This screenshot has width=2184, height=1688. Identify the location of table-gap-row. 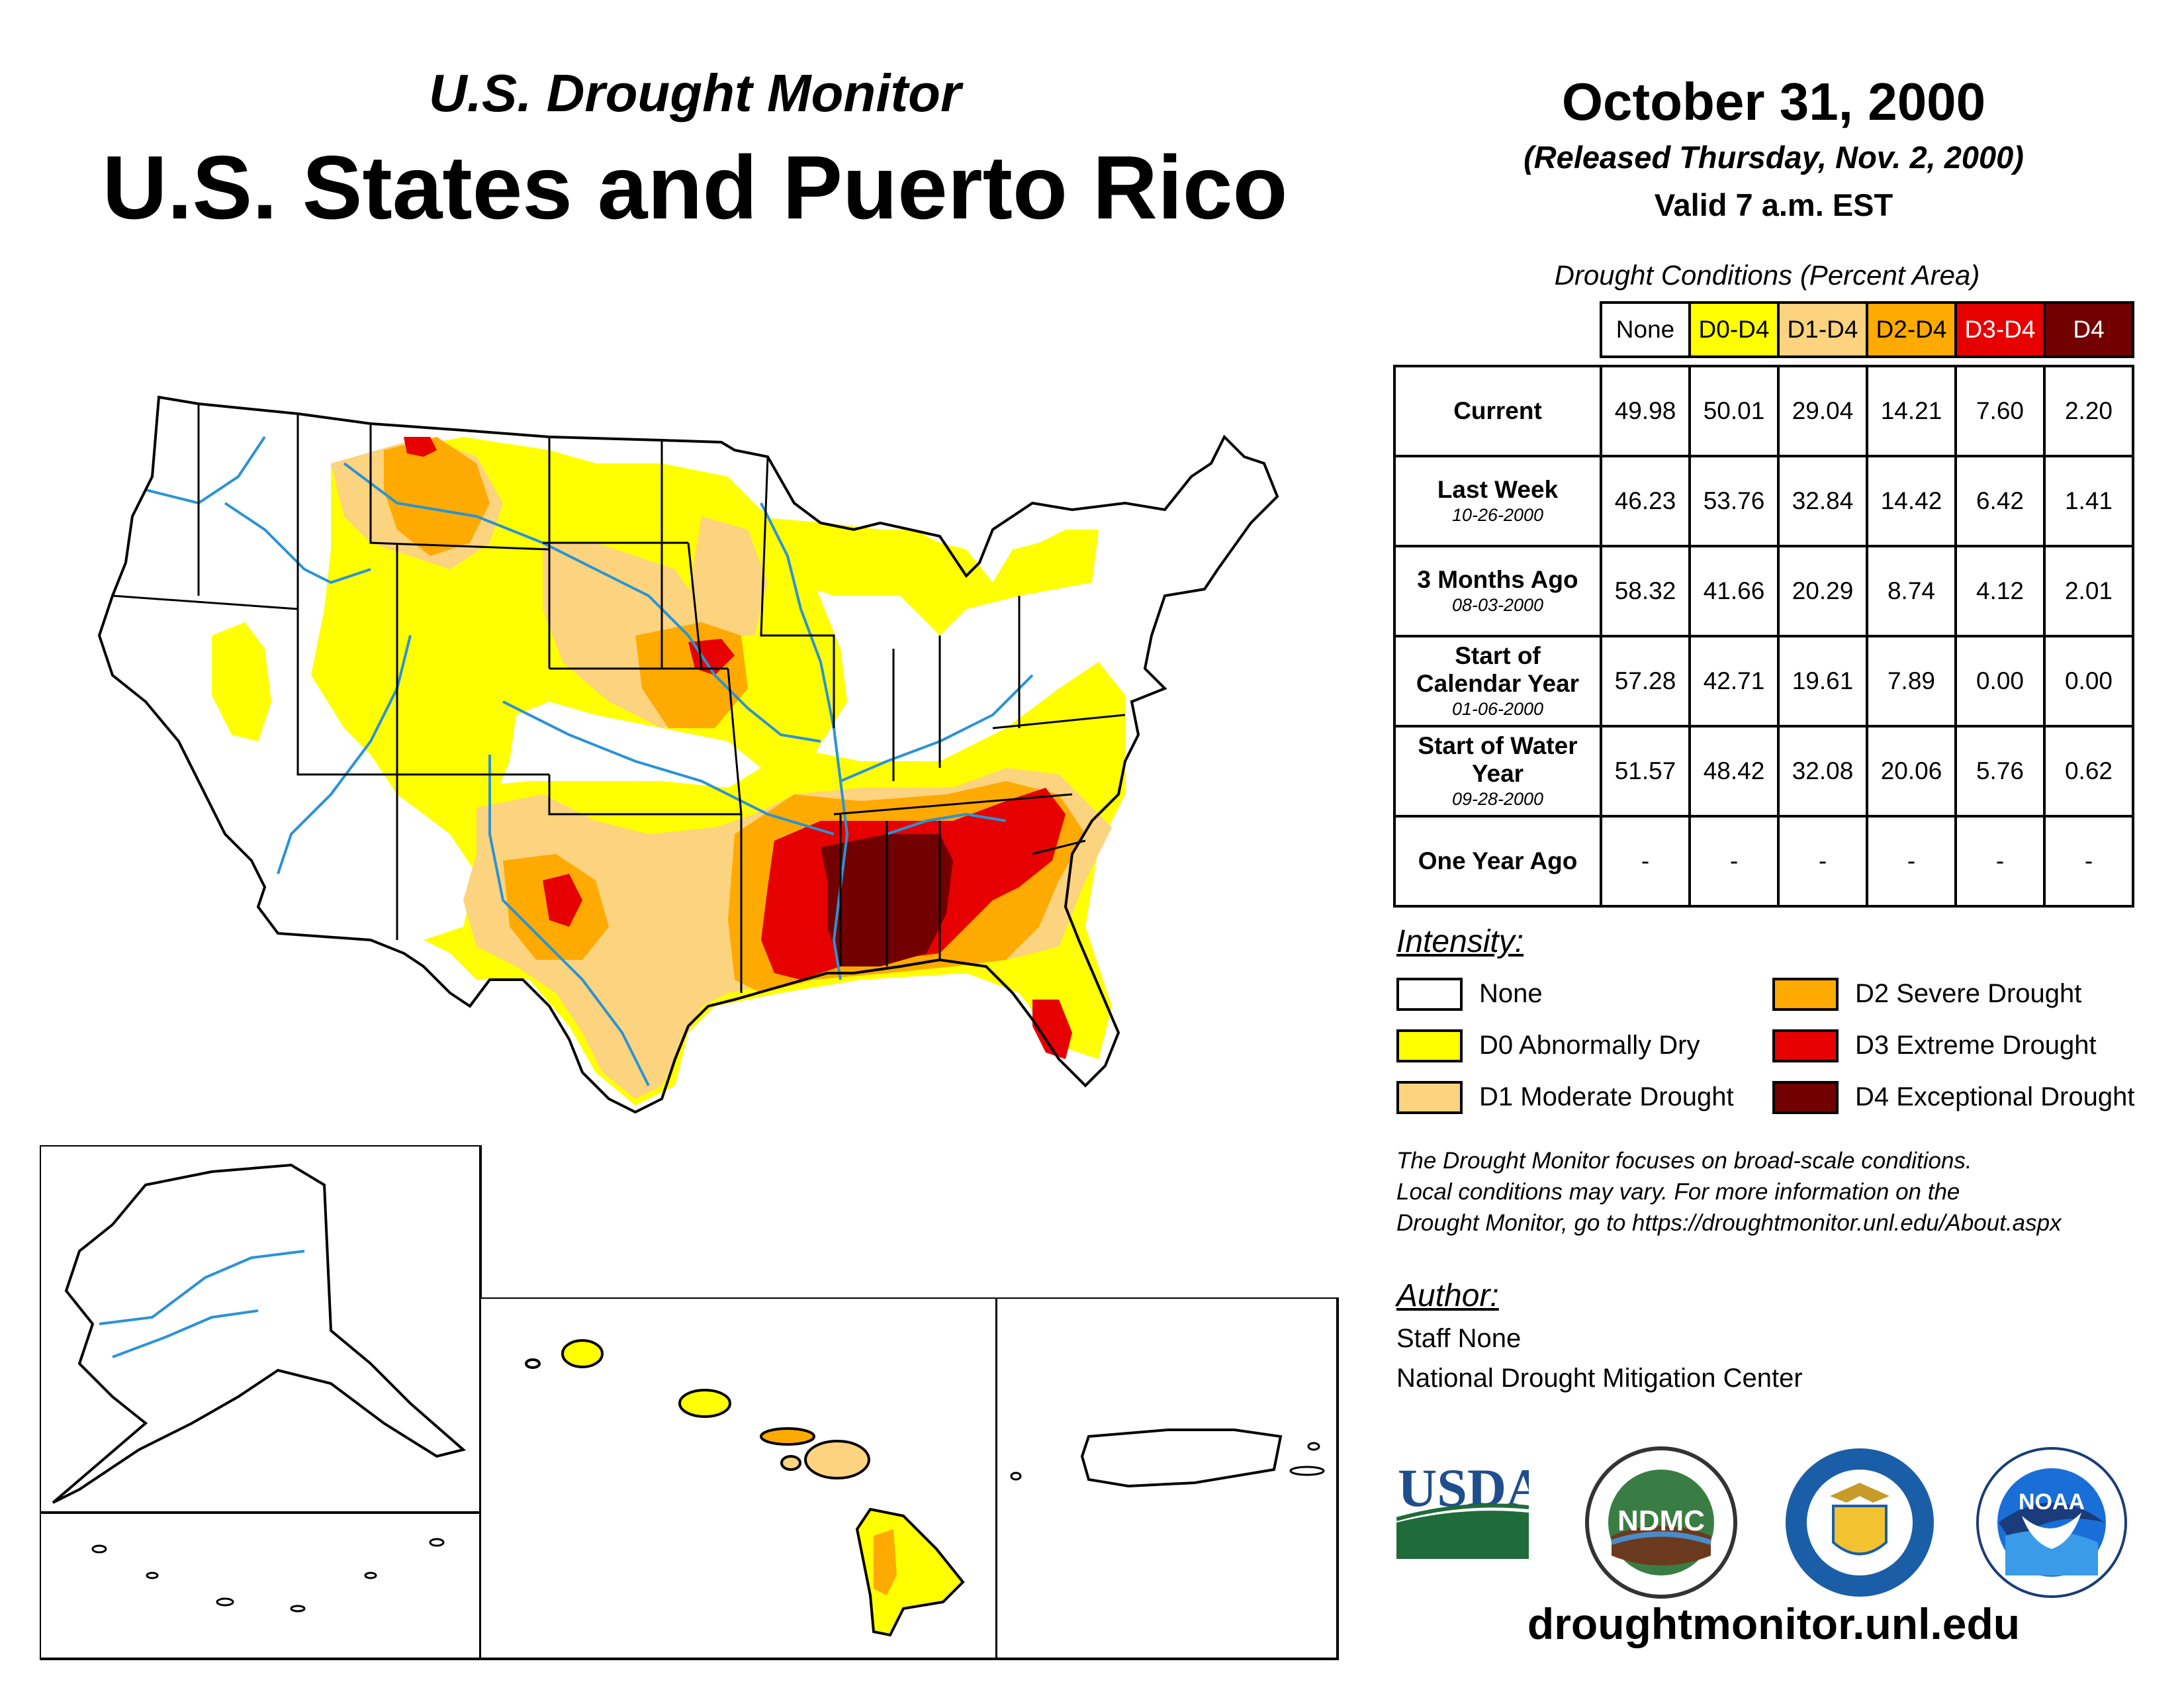
(1763, 362).